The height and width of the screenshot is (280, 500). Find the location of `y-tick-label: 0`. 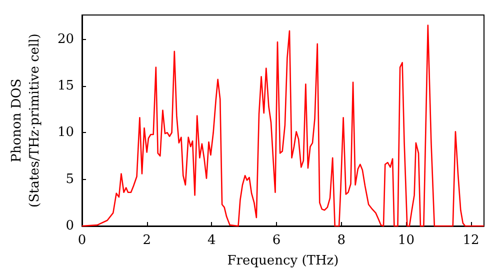

y-tick-label: 0 is located at coordinates (70, 226).